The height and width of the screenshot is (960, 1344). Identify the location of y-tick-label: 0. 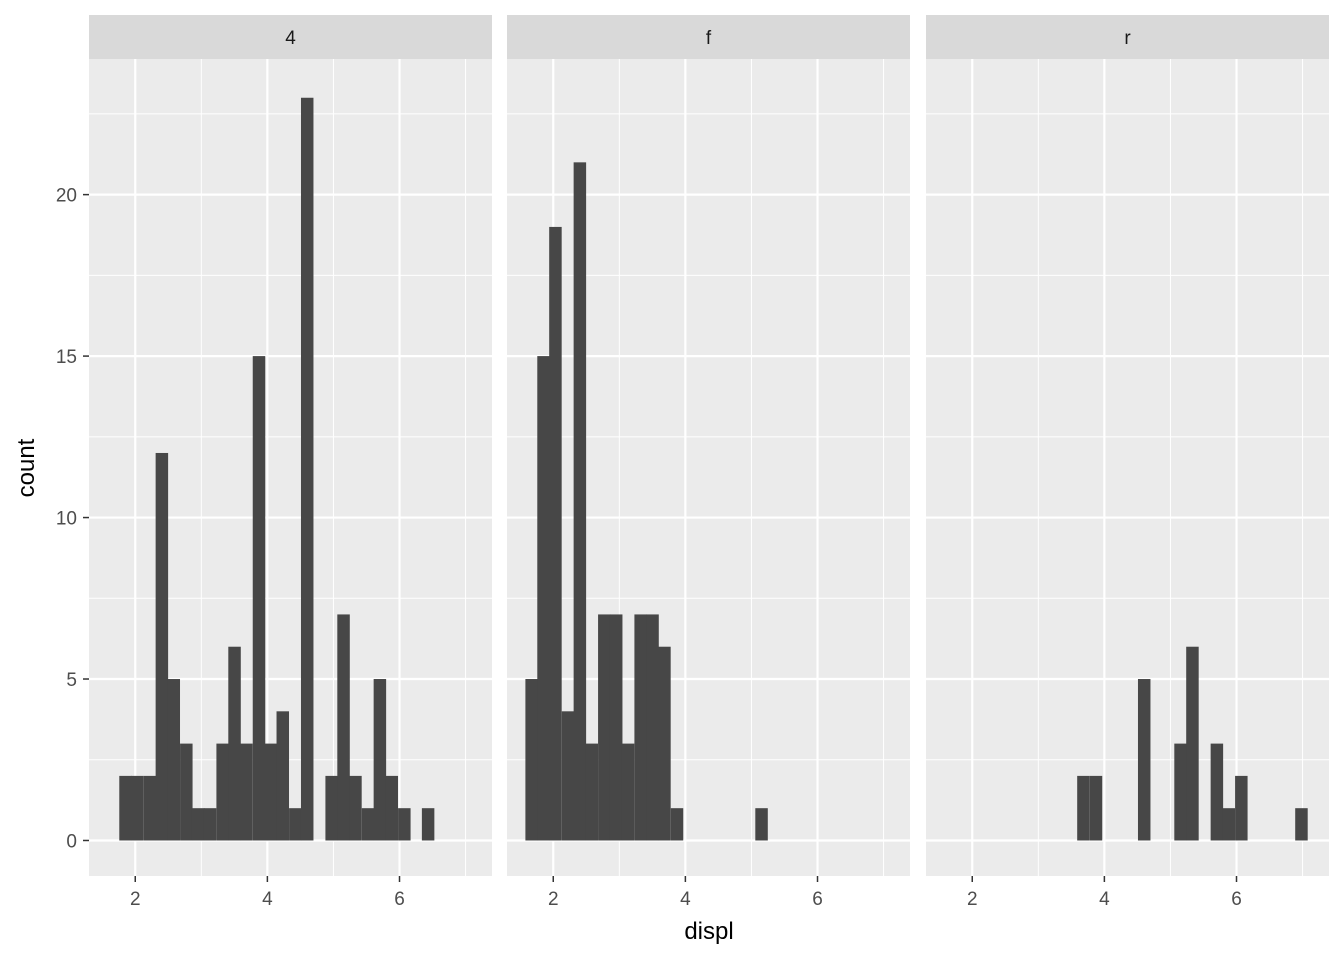
(71, 841).